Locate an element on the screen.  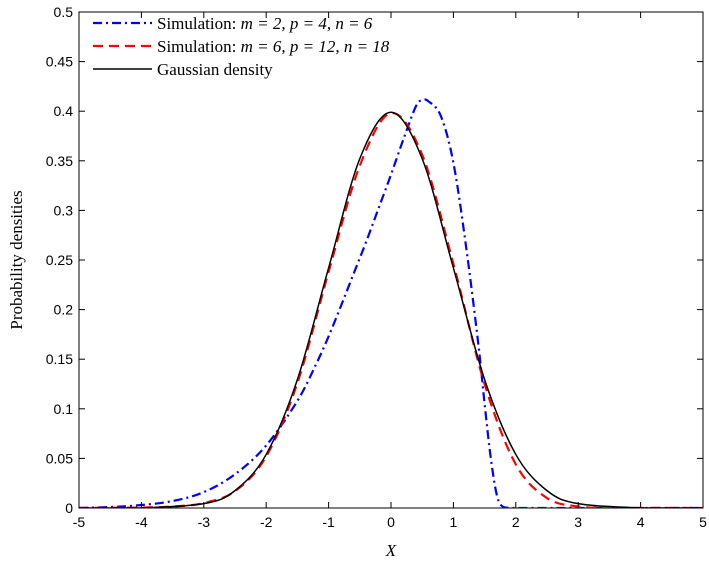
y-tick-label: 0.1 is located at coordinates (64, 409).